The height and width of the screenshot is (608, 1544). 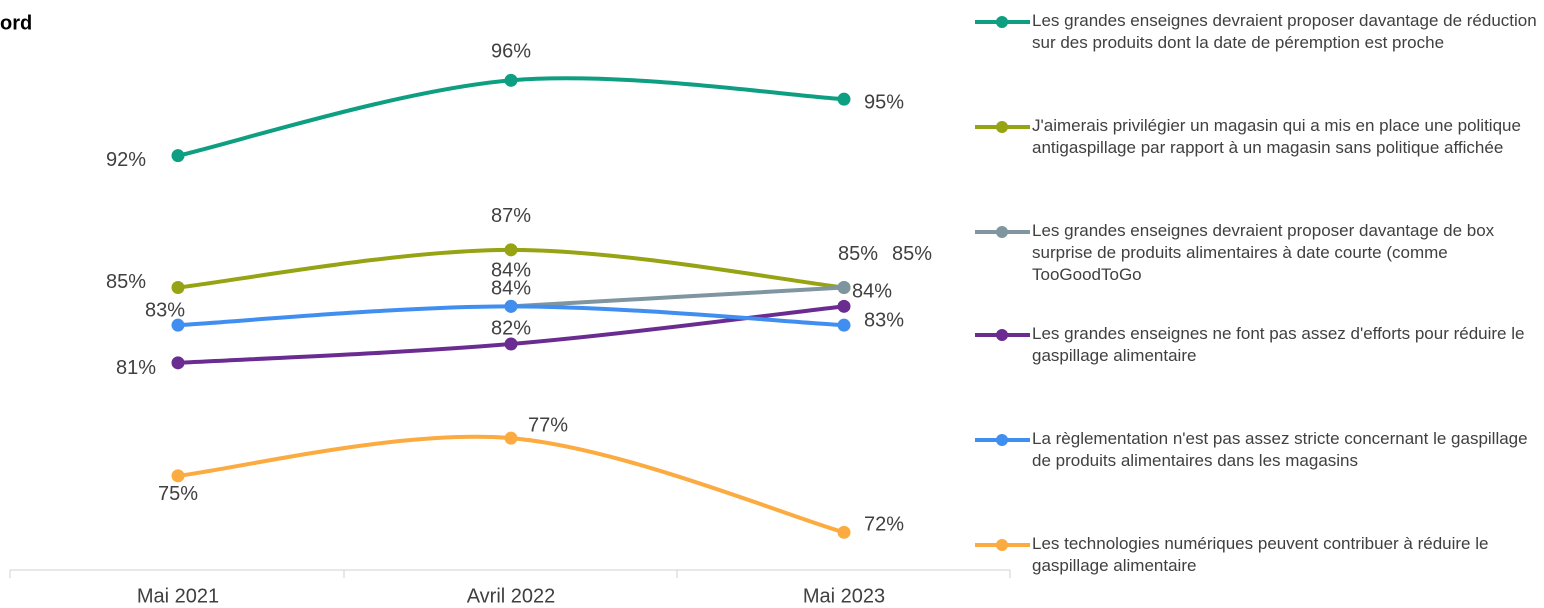 I want to click on x-tick-label: Mai 2023, so click(x=844, y=596).